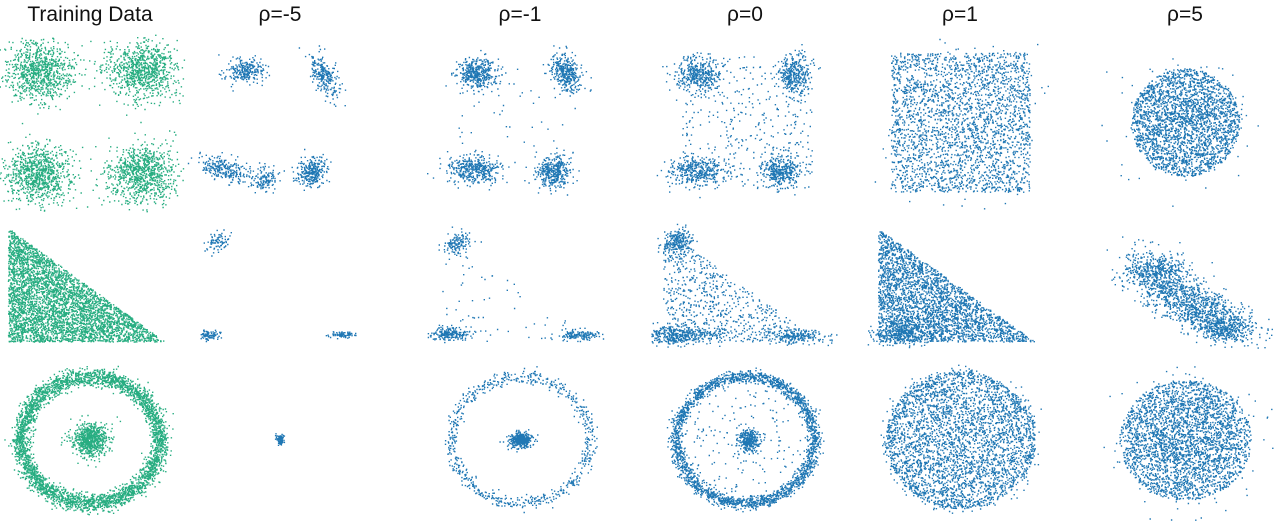  I want to click on scatter-panel-r2-c3, so click(745, 439).